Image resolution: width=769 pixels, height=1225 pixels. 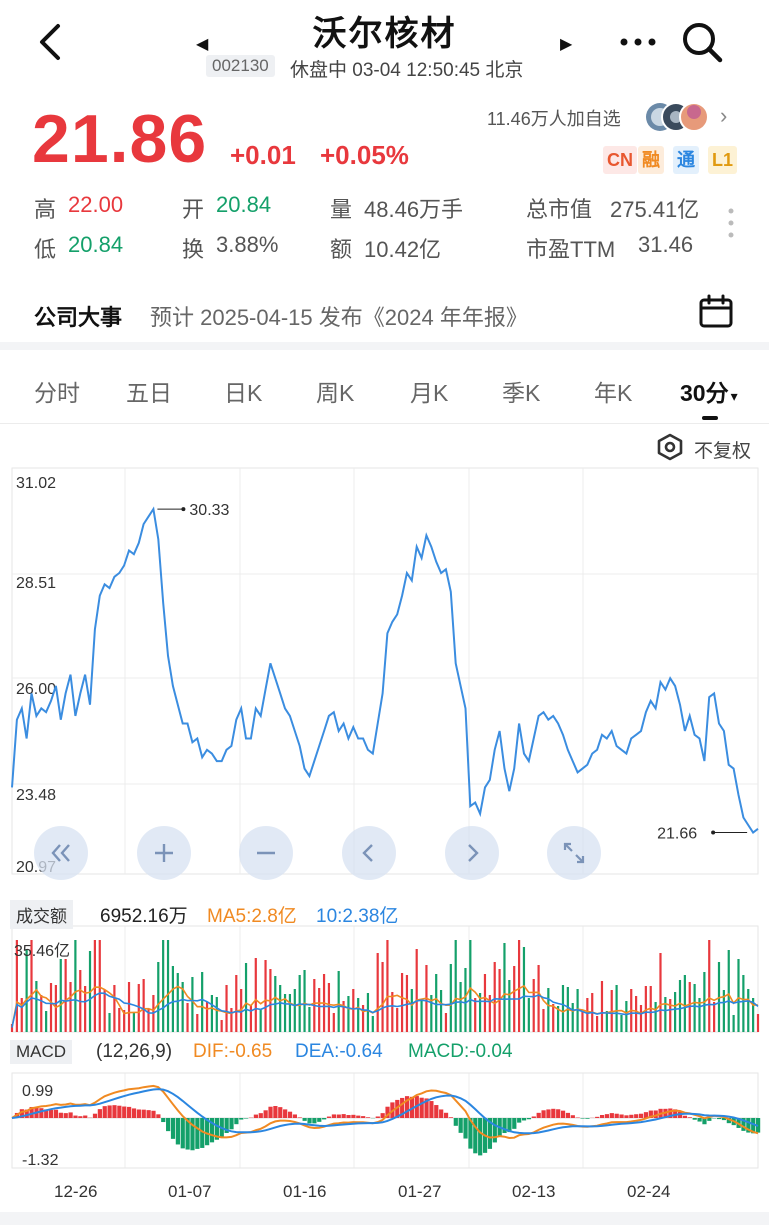 I want to click on tag-cn: CN, so click(x=620, y=160).